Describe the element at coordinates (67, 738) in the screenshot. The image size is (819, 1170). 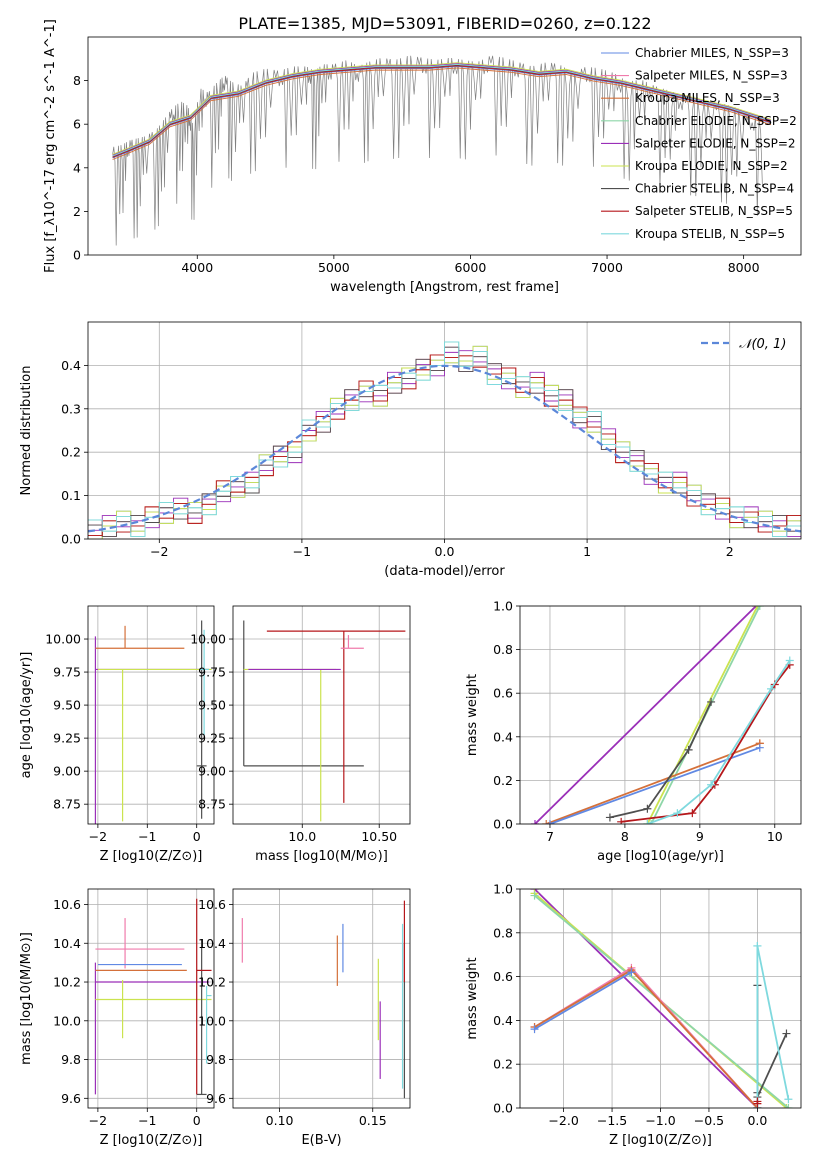
I see `y-tick-label: 9.25` at that location.